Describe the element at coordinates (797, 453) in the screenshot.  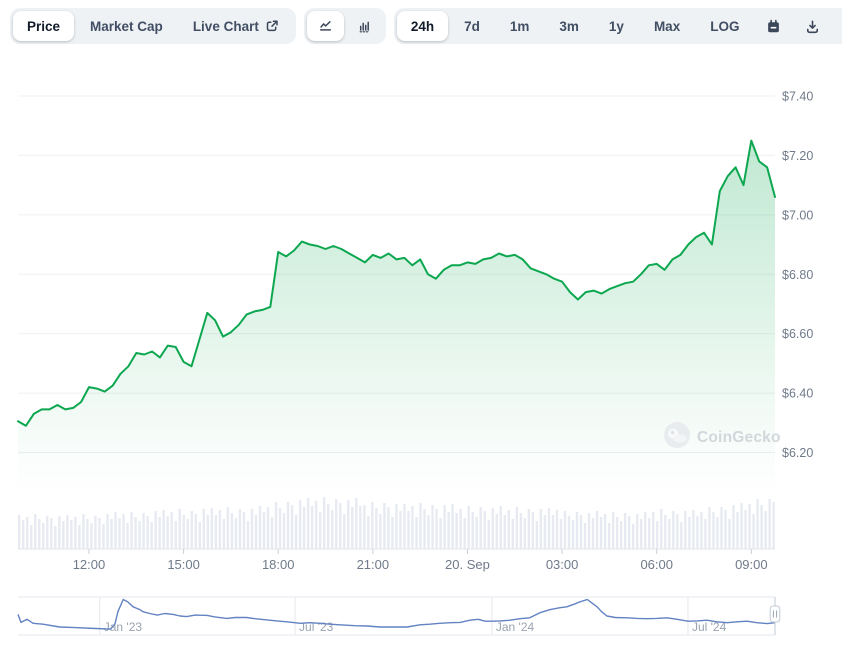
I see `y-tick-label: $6.20` at that location.